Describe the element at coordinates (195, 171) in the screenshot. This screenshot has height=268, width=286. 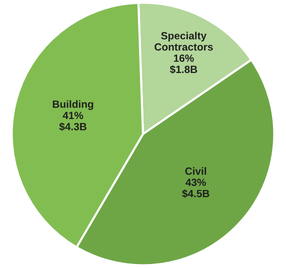
I see `slice-label: Civil` at that location.